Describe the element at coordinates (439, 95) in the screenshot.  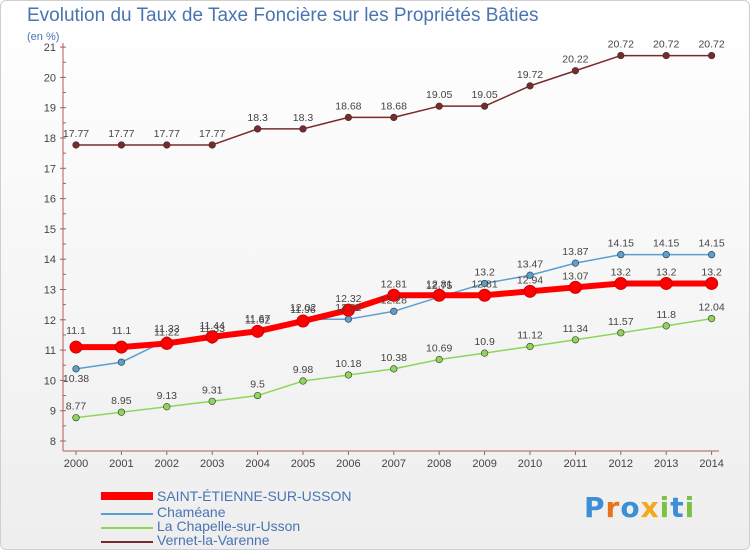
I see `data-label: 19.05` at that location.